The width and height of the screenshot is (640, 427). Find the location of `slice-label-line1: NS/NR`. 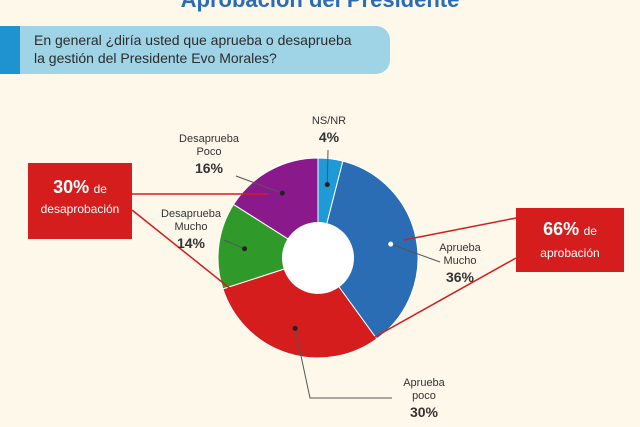

slice-label-line1: NS/NR is located at coordinates (329, 121).